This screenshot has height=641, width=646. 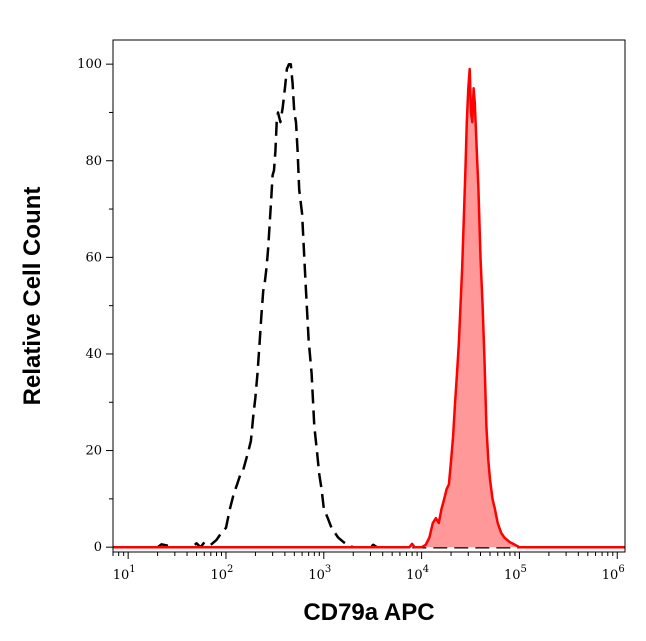 What do you see at coordinates (95, 306) in the screenshot?
I see `y-axis: 0 20 40 60 80 100` at bounding box center [95, 306].